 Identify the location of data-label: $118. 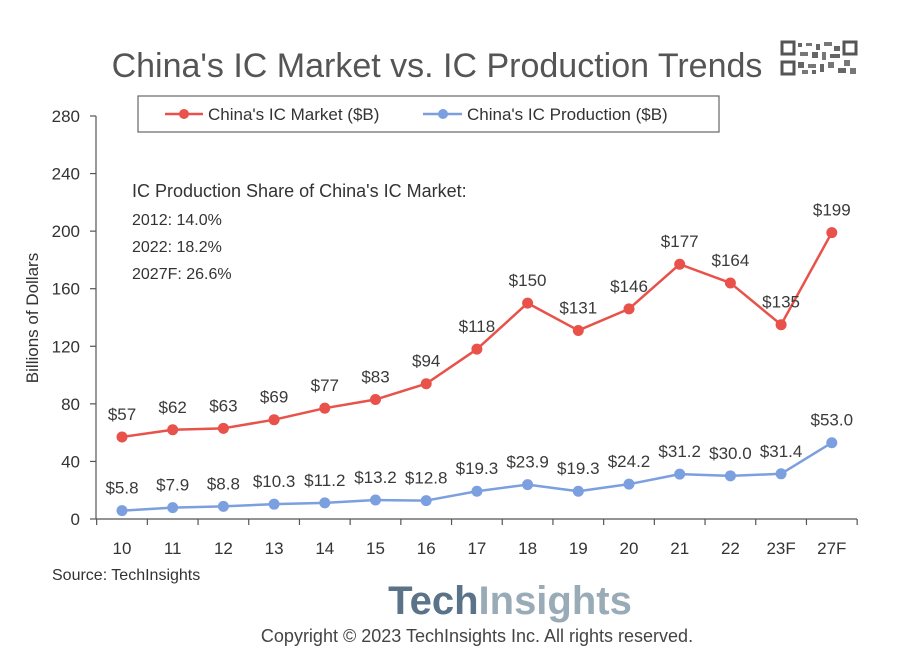
(477, 326).